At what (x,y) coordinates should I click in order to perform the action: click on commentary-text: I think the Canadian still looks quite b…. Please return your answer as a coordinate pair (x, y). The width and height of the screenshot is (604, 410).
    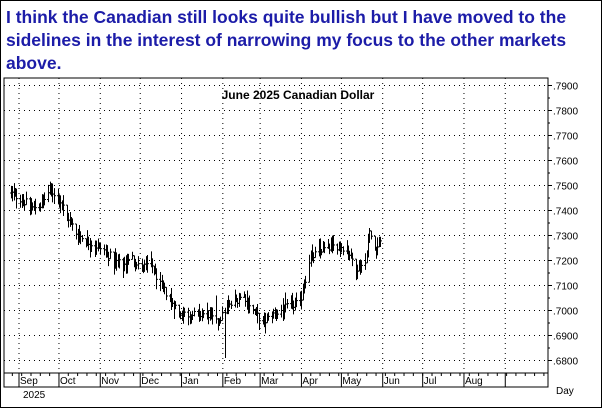
    Looking at the image, I should click on (286, 40).